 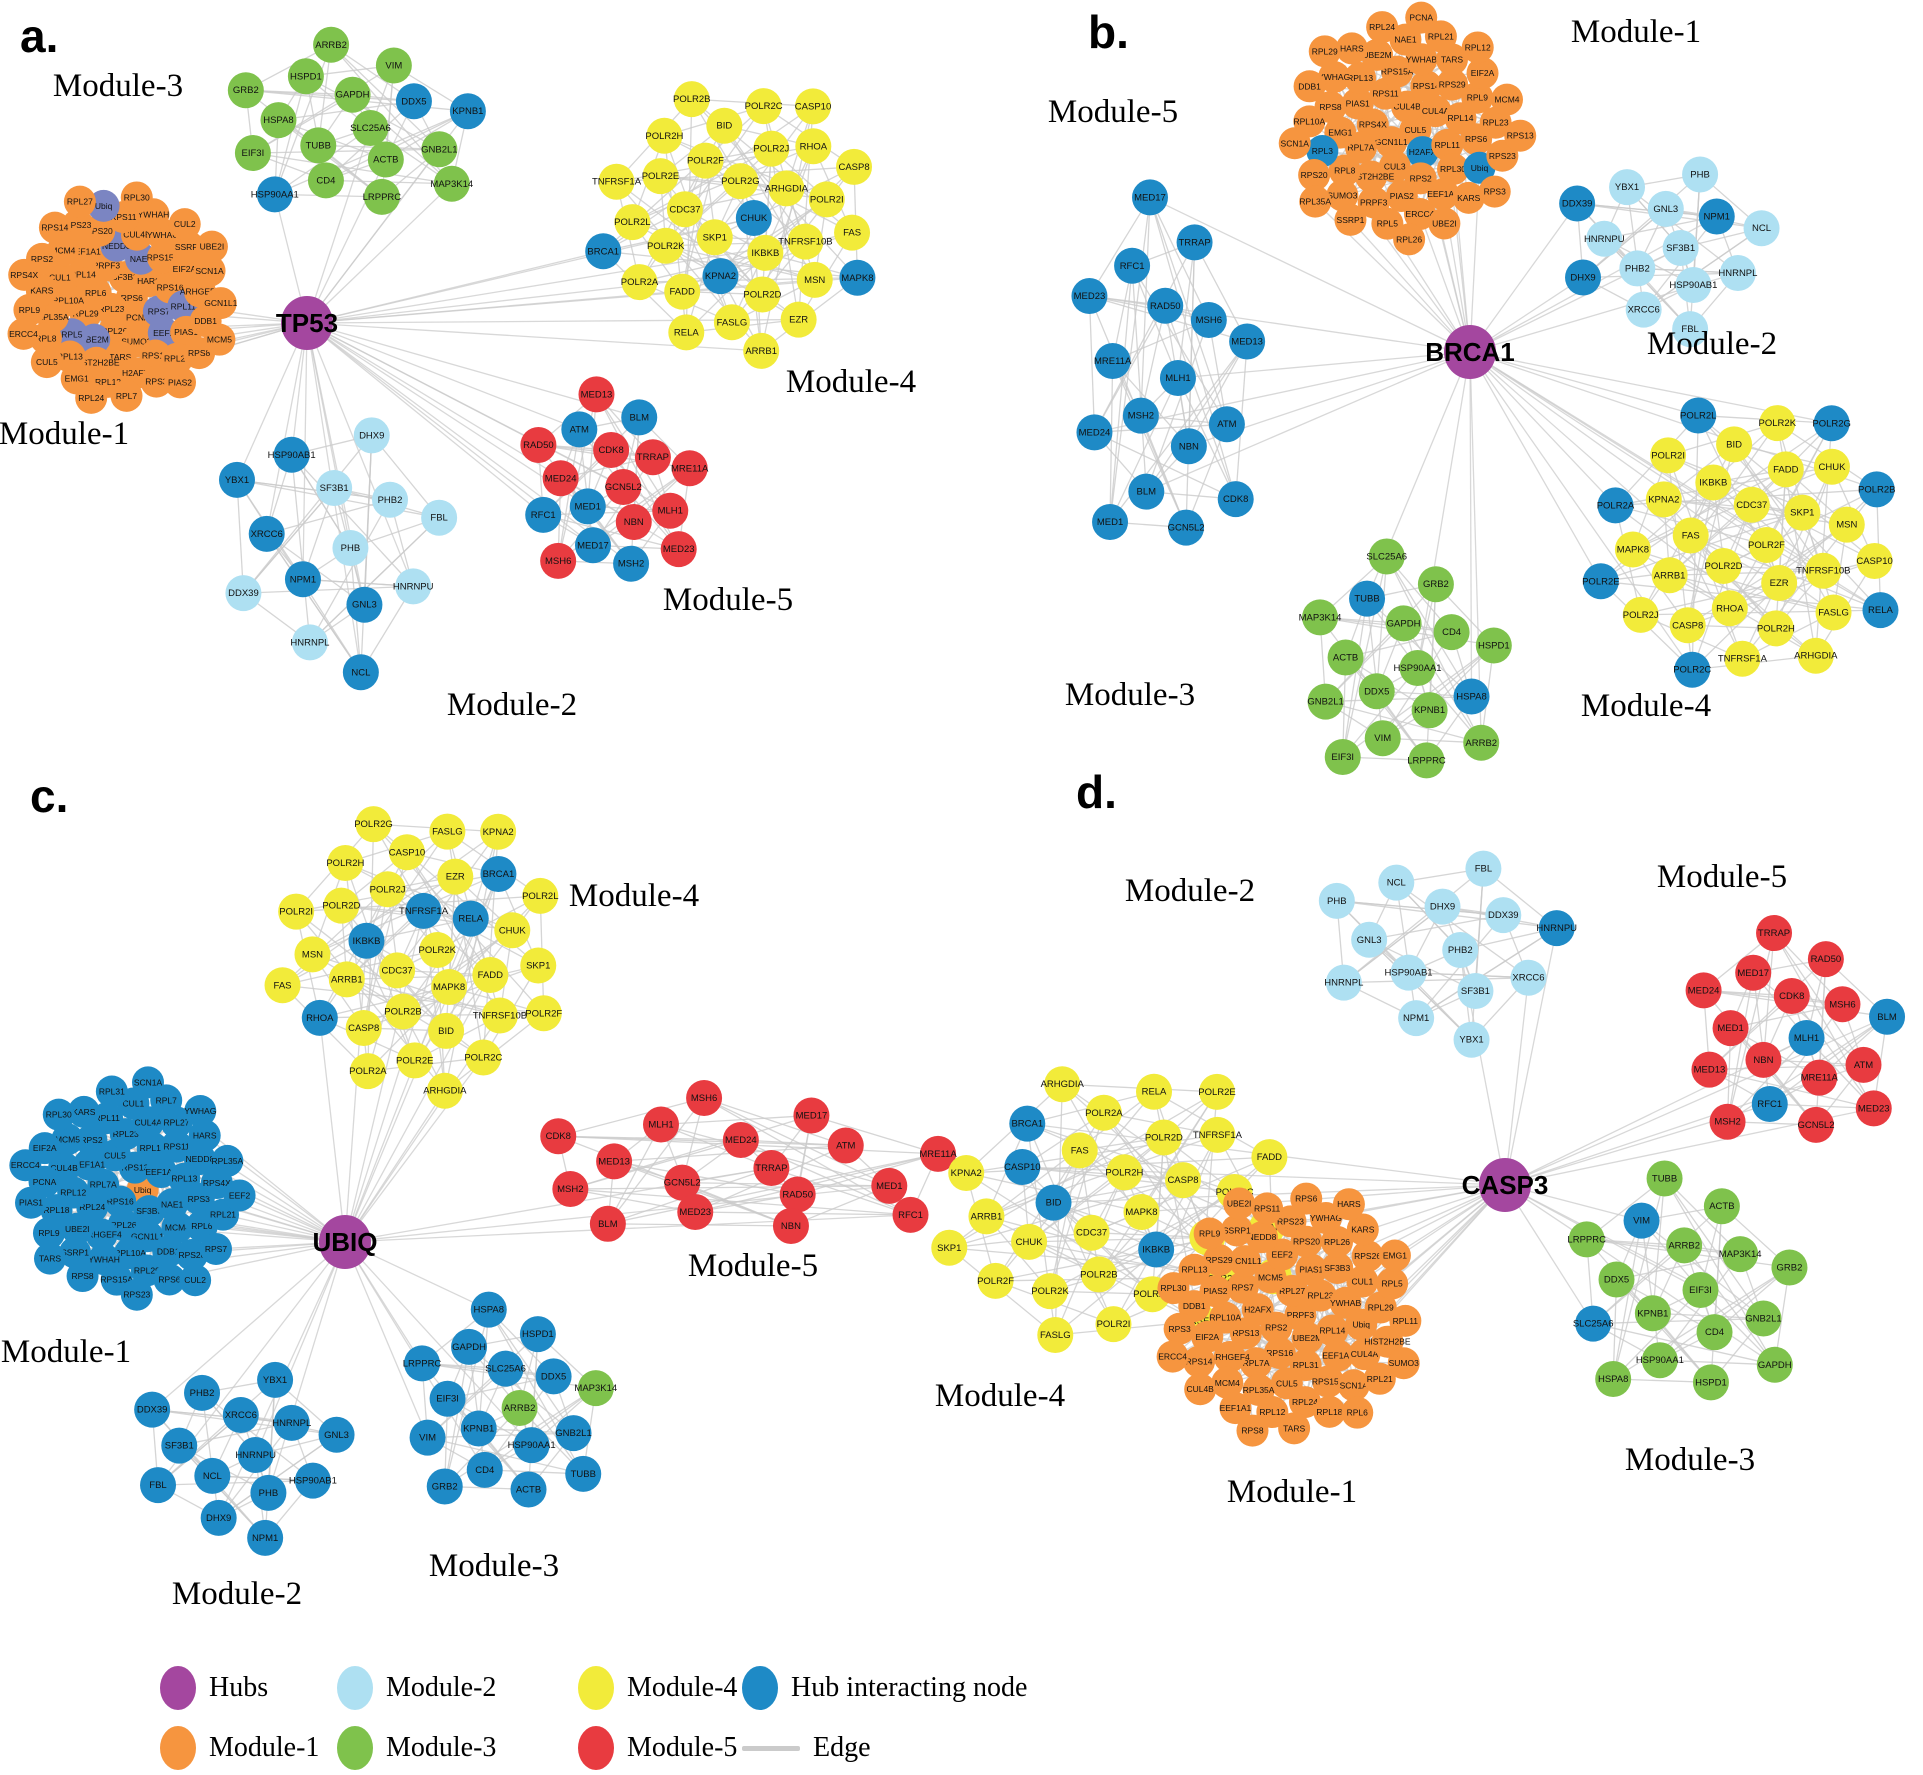 What do you see at coordinates (1480, 168) in the screenshot?
I see `protein-node-label: Ubiq` at bounding box center [1480, 168].